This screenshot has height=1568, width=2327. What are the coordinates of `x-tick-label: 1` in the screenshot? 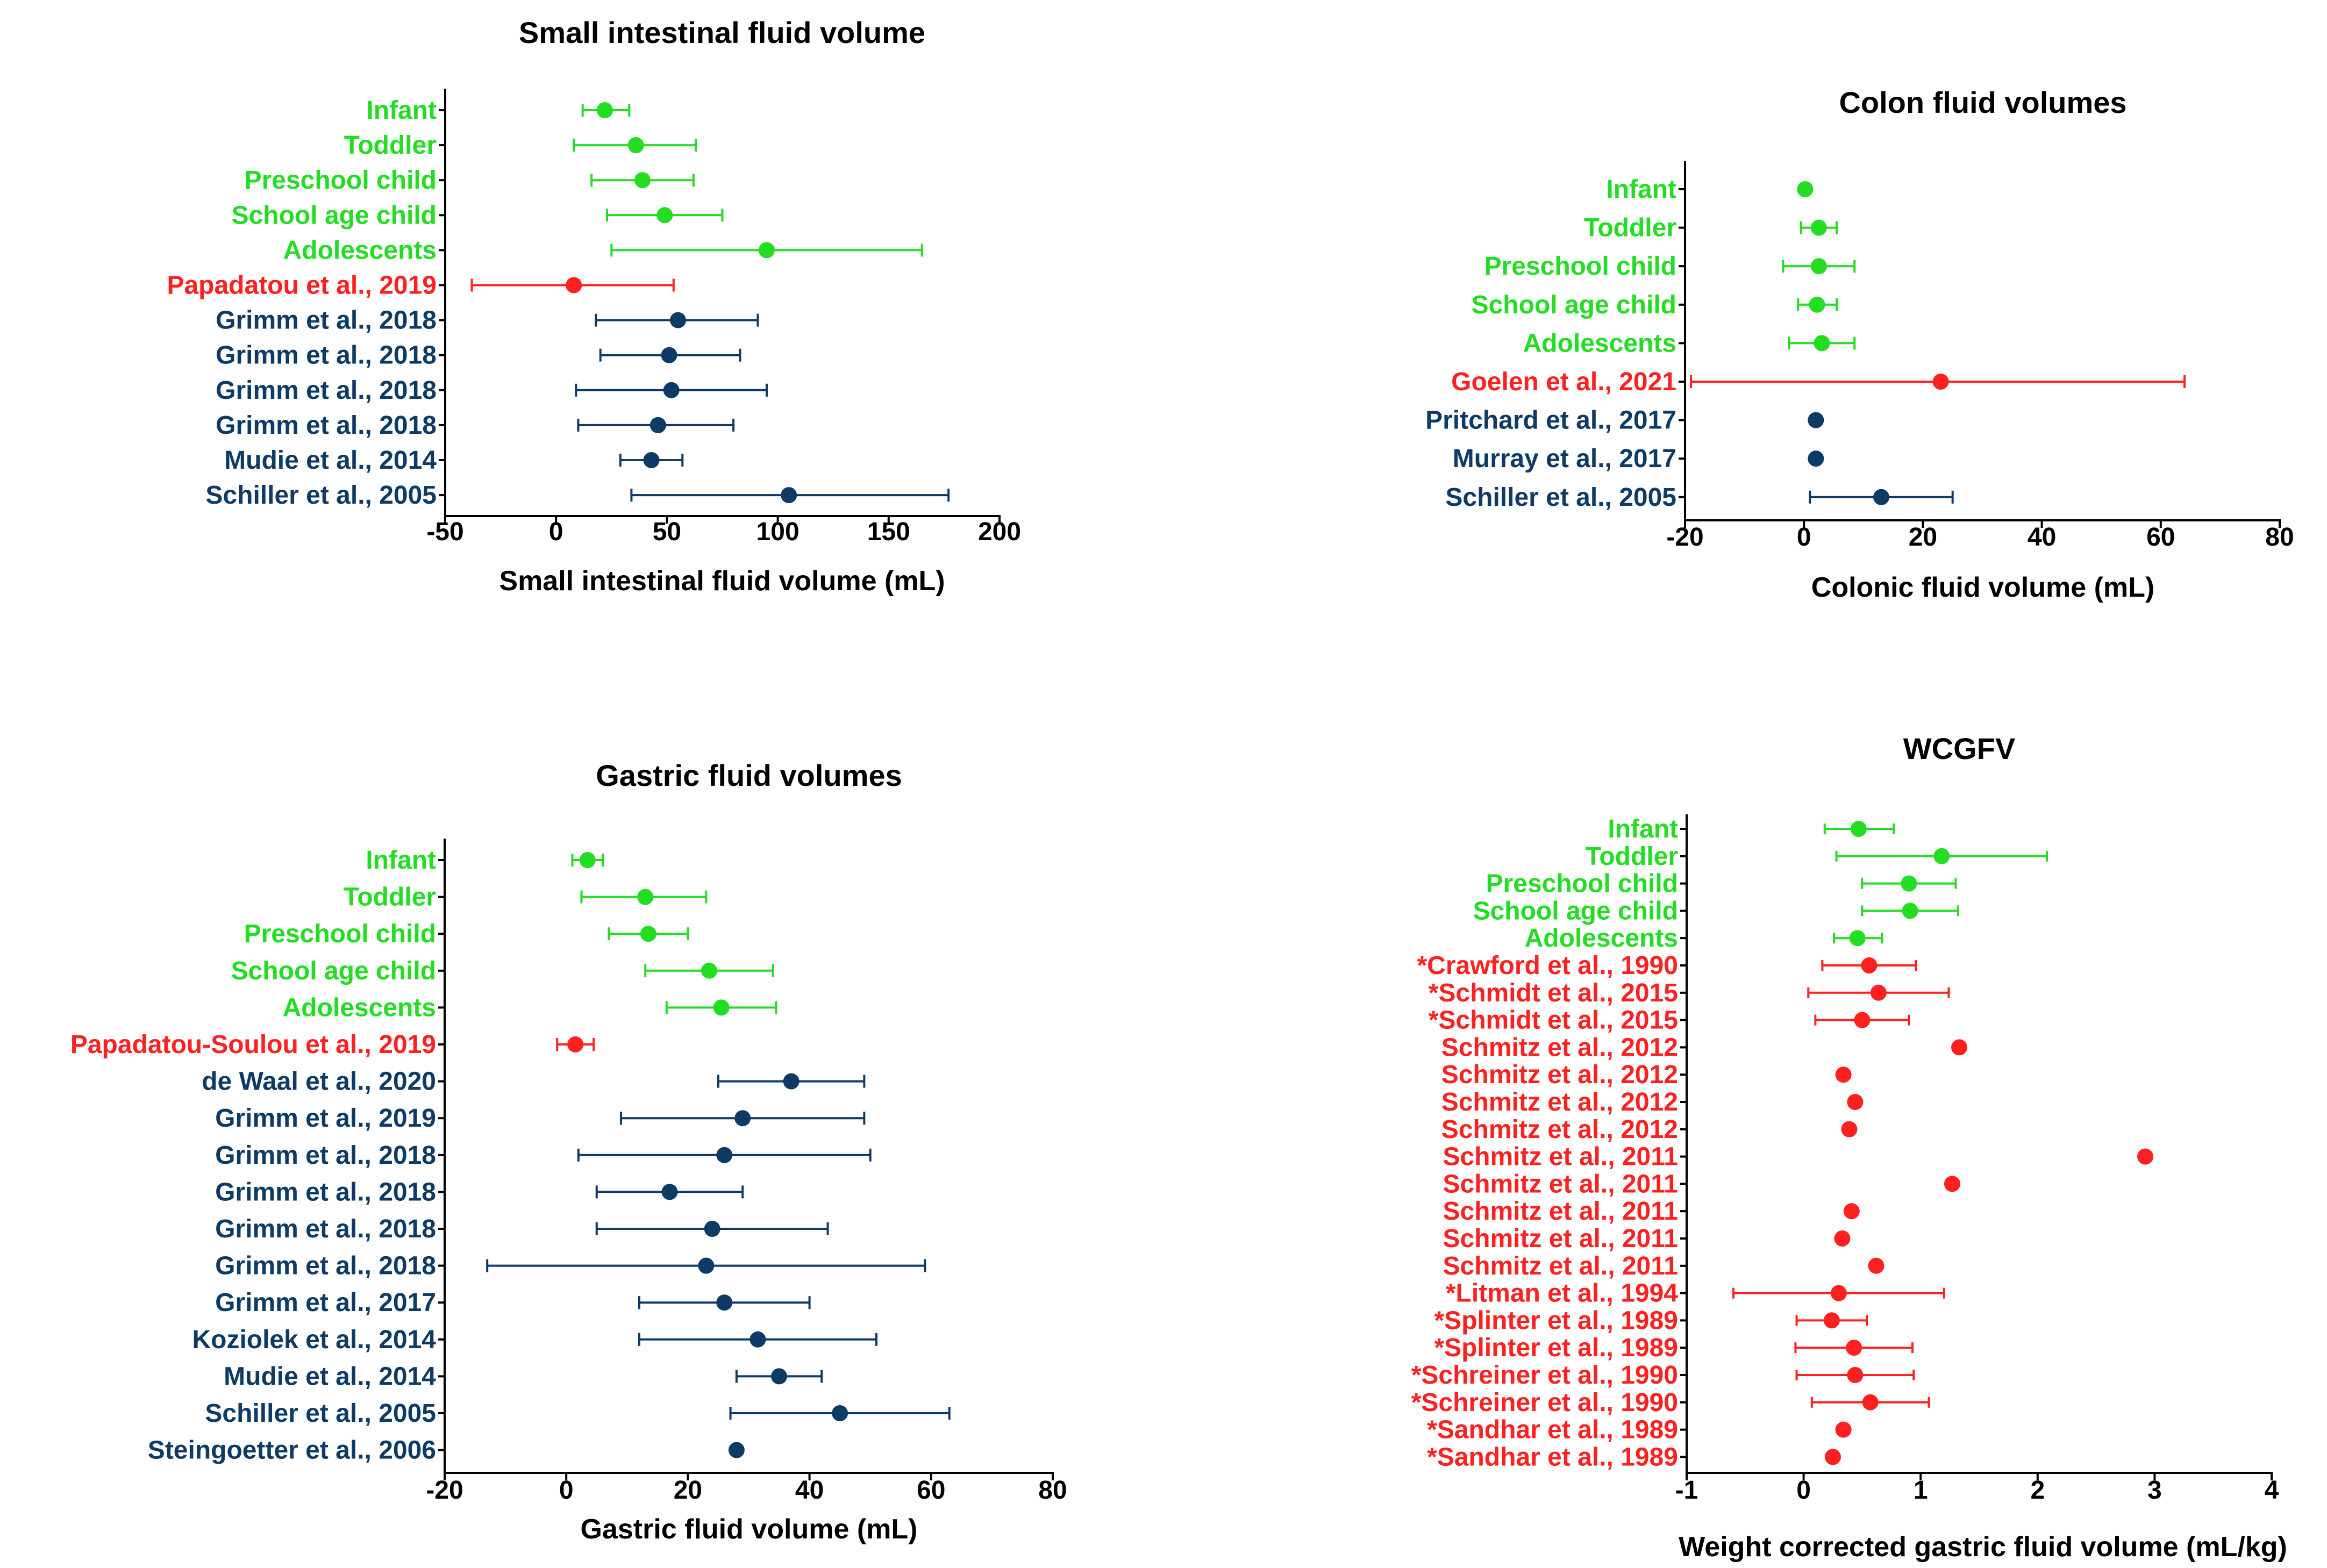 It's located at (1921, 1490).